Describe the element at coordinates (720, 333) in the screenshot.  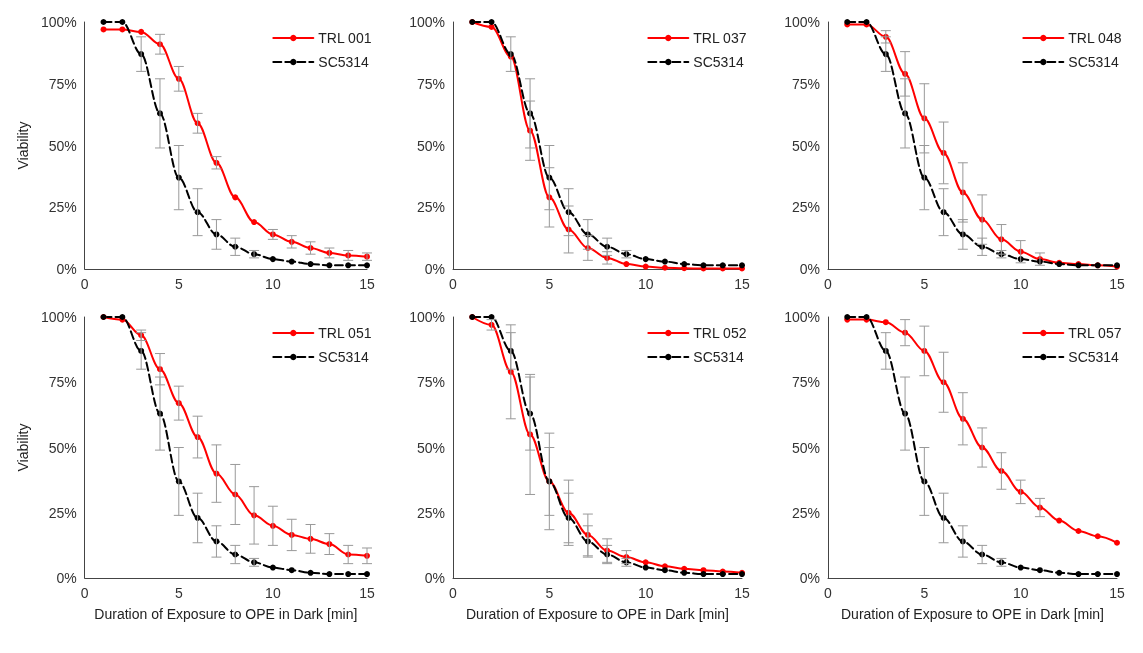
I see `legend-label: TRL 052` at that location.